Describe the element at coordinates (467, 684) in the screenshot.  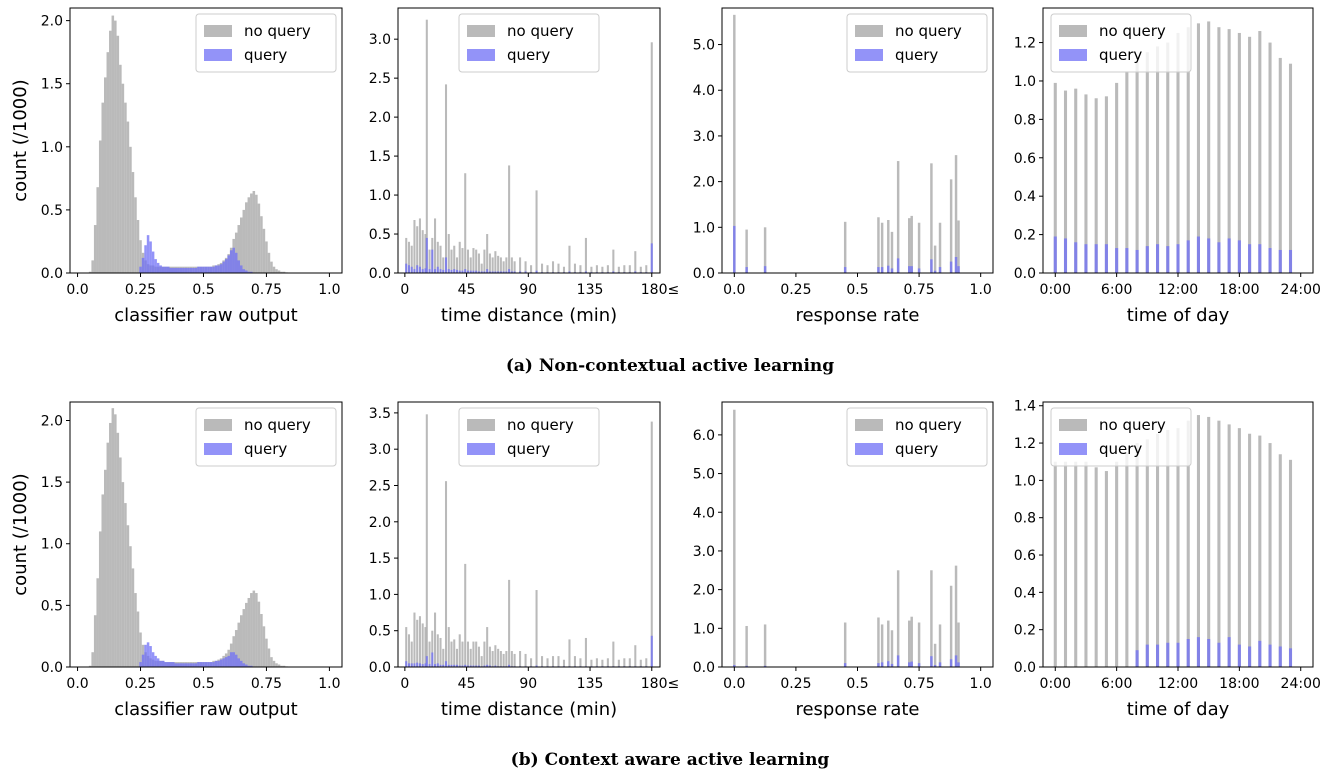
I see `x-tick-label: 45` at that location.